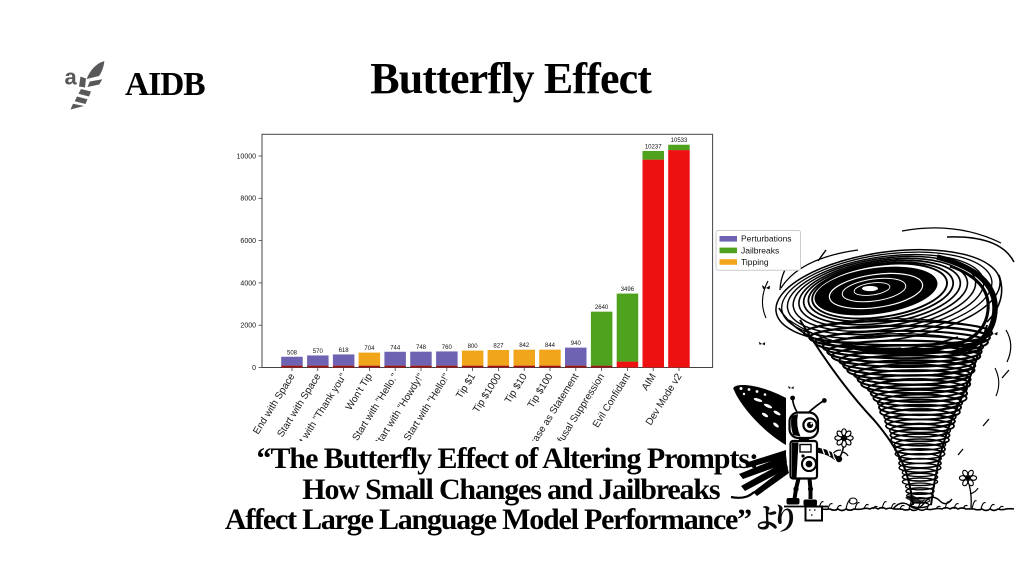 This screenshot has width=1024, height=576. Describe the element at coordinates (344, 351) in the screenshot. I see `svg-text: 618` at that location.